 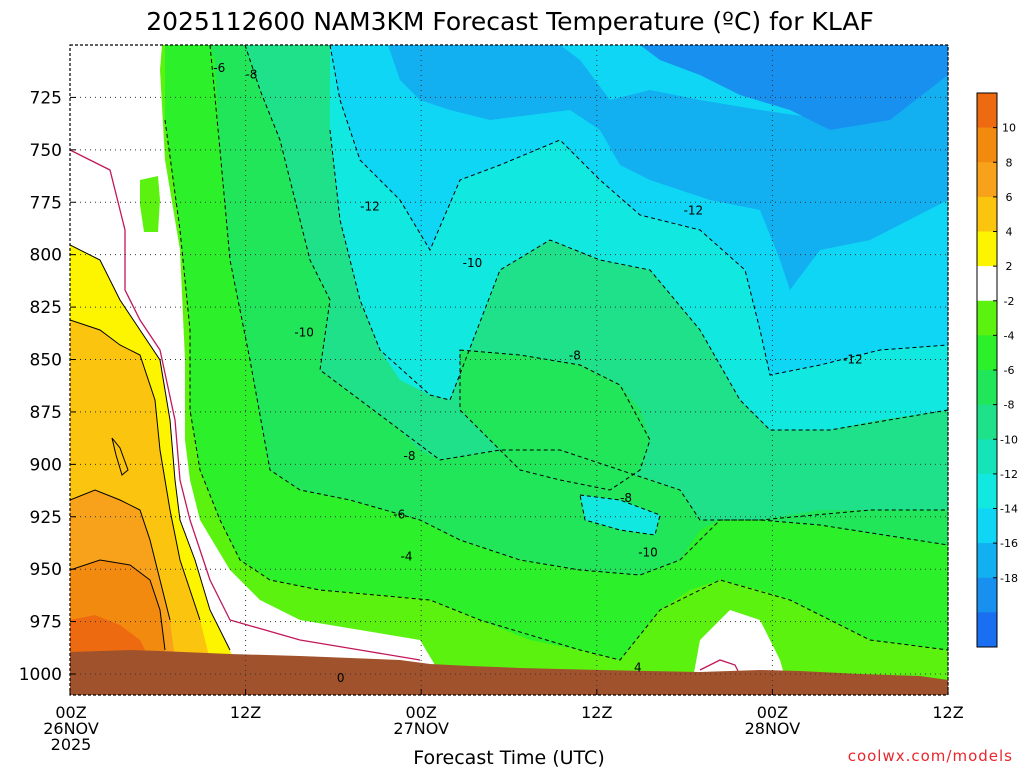 What do you see at coordinates (46, 203) in the screenshot?
I see `y-tick-label: 775` at bounding box center [46, 203].